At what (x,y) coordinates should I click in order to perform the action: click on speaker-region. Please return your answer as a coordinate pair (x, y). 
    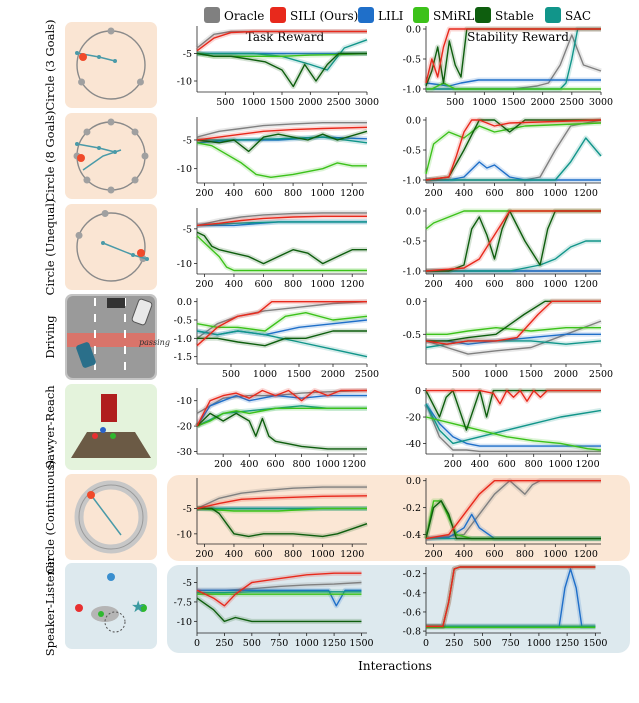
    Looking at the image, I should click on (105, 614).